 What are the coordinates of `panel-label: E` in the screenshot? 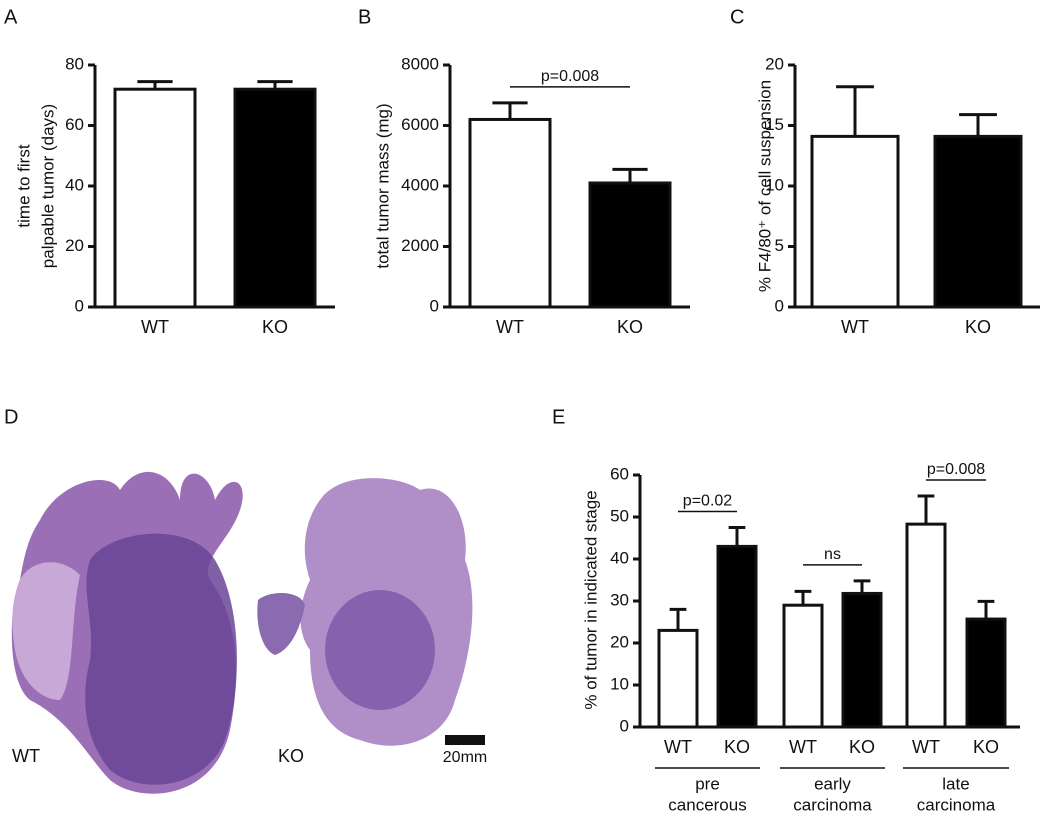 It's located at (558, 417).